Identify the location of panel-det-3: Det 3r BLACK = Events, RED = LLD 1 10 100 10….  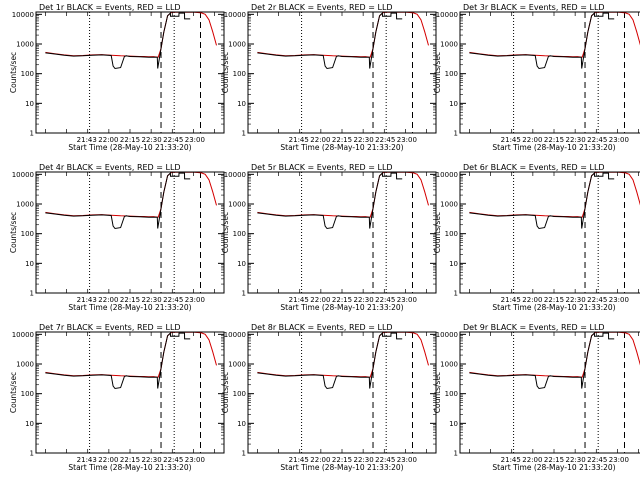
(536, 77).